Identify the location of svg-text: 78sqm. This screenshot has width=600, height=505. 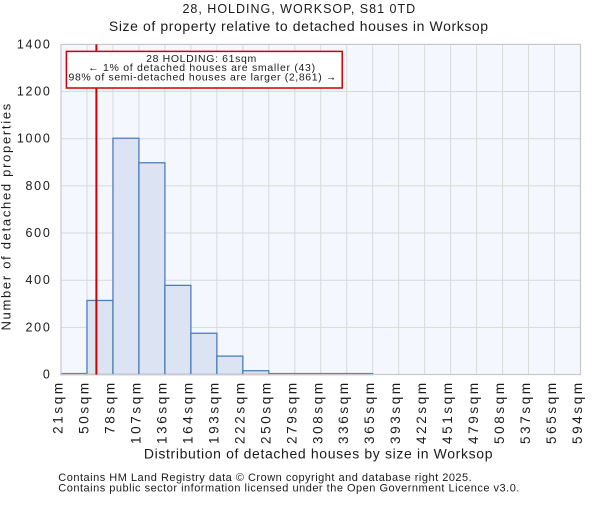
(109, 407).